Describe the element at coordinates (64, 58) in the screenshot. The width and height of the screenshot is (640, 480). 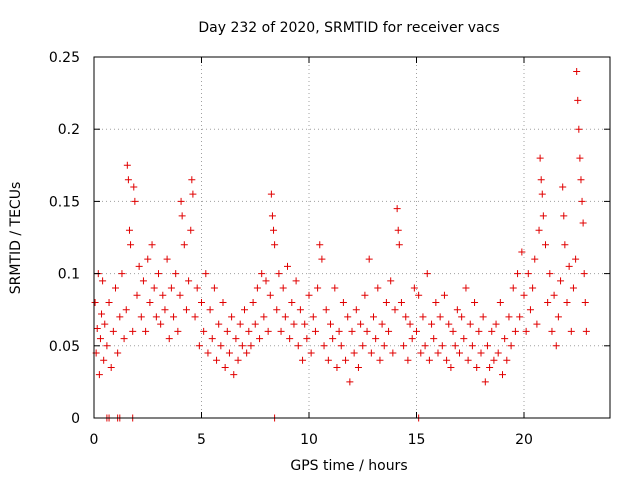
I see `y-tick-label: 0.25` at that location.